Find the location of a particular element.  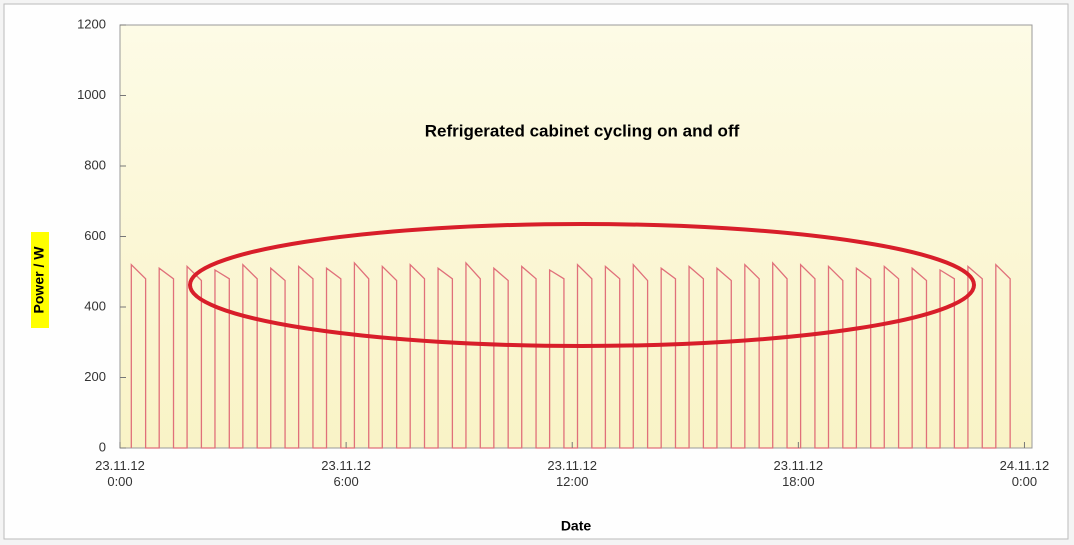

x-tick-label: 24.11.12 0:00 is located at coordinates (1024, 473).